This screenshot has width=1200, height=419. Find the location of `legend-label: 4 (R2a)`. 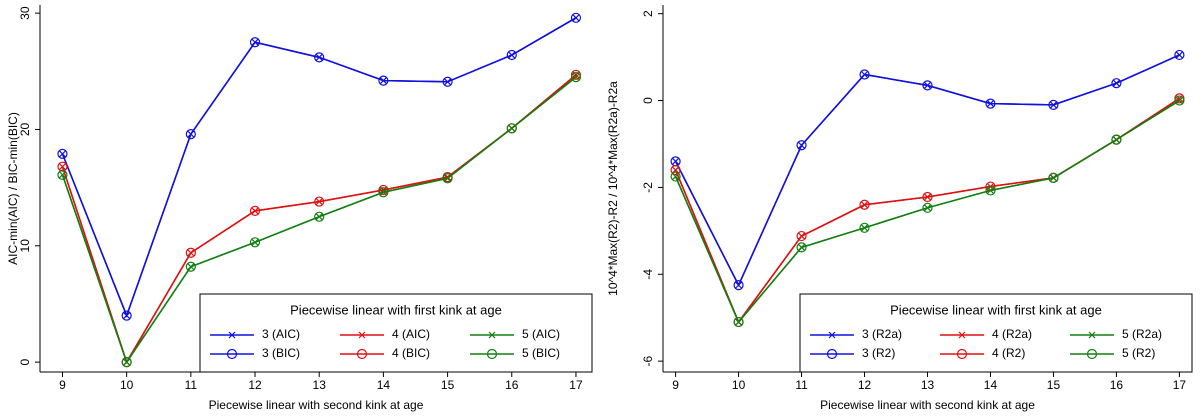

legend-label: 4 (R2a) is located at coordinates (1012, 334).